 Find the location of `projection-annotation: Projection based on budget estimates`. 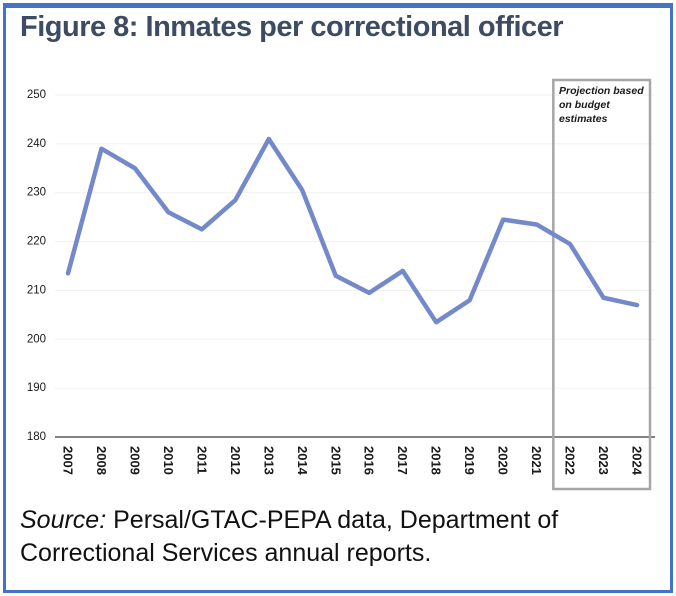

projection-annotation: Projection based on budget estimates is located at coordinates (601, 105).